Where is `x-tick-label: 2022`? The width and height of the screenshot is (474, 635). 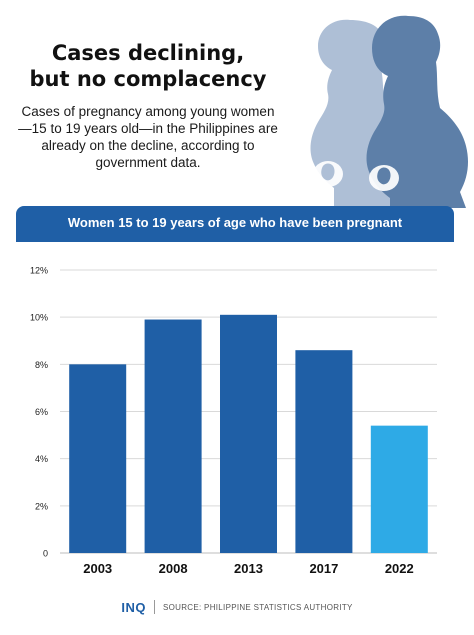
x-tick-label: 2022 is located at coordinates (399, 568).